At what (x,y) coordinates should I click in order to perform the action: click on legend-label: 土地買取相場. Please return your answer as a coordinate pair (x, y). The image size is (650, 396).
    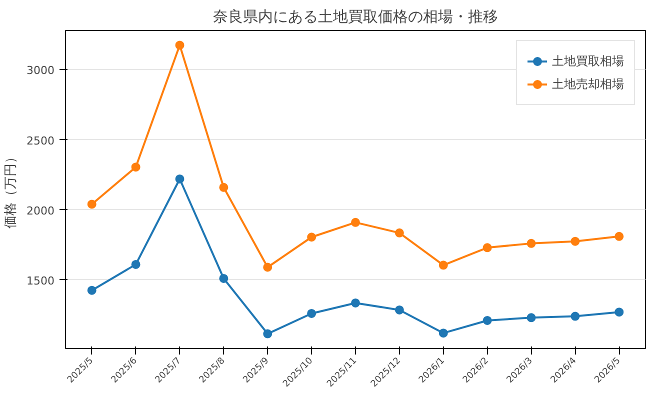
    Looking at the image, I should click on (588, 61).